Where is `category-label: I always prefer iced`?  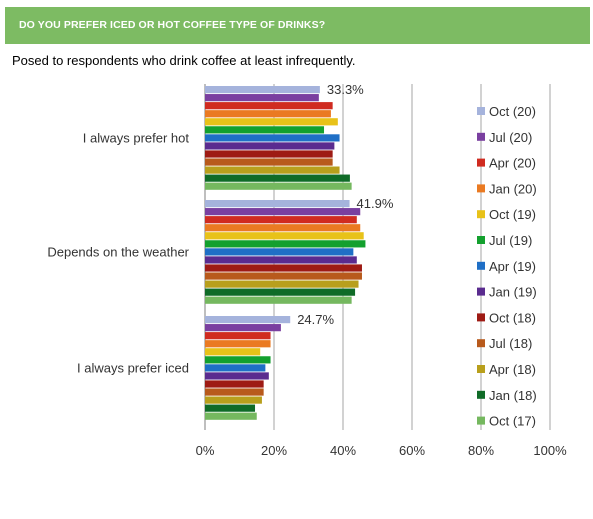 category-label: I always prefer iced is located at coordinates (133, 367).